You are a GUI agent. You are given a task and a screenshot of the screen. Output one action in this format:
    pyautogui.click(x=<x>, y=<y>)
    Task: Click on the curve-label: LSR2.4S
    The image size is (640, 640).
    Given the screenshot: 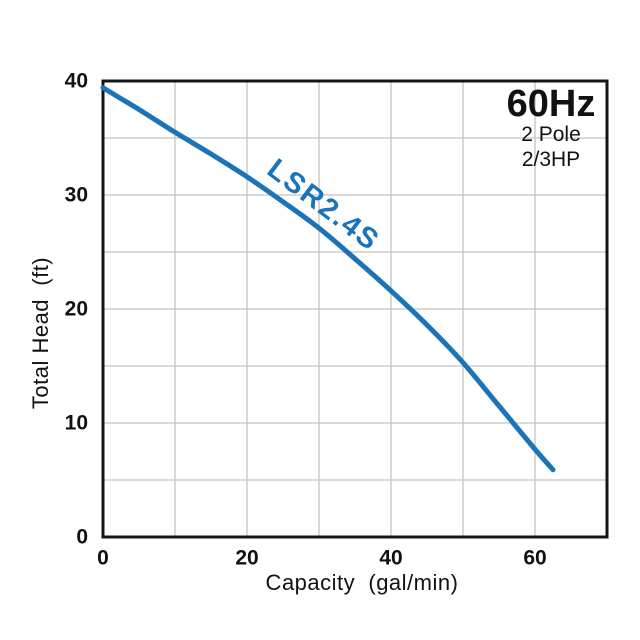 What is the action you would take?
    pyautogui.click(x=323, y=205)
    